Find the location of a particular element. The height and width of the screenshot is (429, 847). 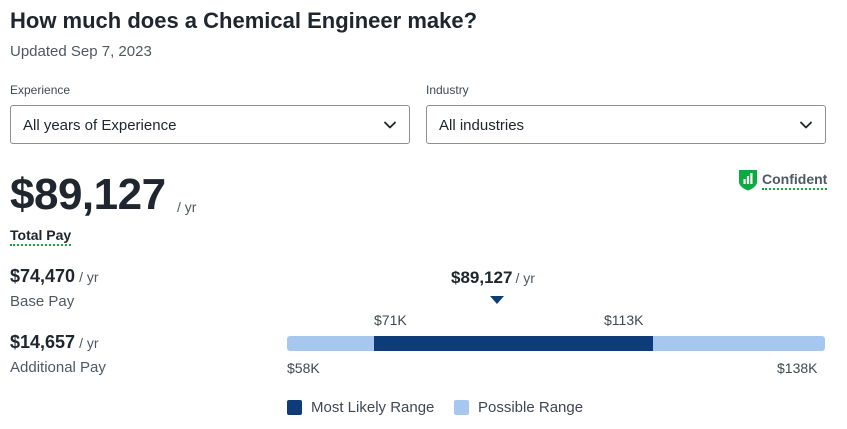

total-pay-label: Total Pay is located at coordinates (41, 236).